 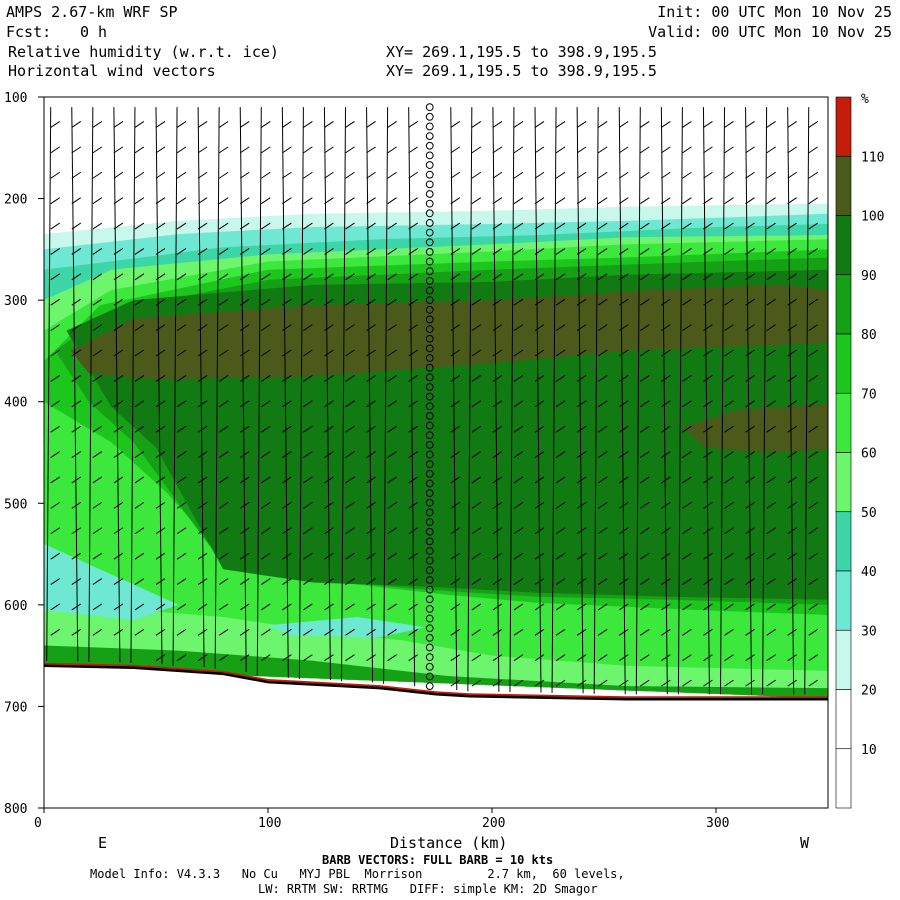 What do you see at coordinates (869, 750) in the screenshot?
I see `colorbar-label: 10` at bounding box center [869, 750].